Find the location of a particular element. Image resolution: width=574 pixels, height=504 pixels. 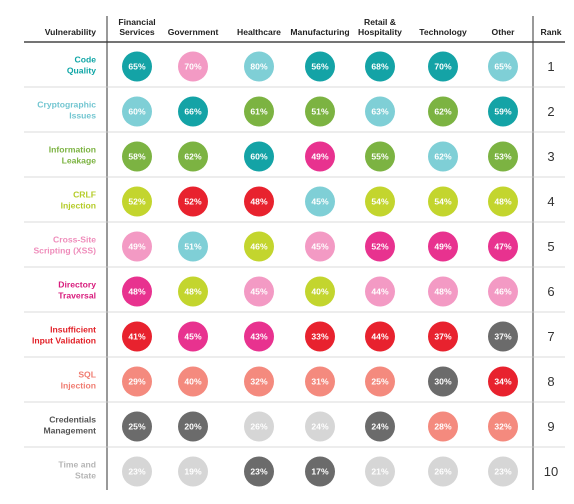

bubble-r8-c4 is located at coordinates (380, 426).